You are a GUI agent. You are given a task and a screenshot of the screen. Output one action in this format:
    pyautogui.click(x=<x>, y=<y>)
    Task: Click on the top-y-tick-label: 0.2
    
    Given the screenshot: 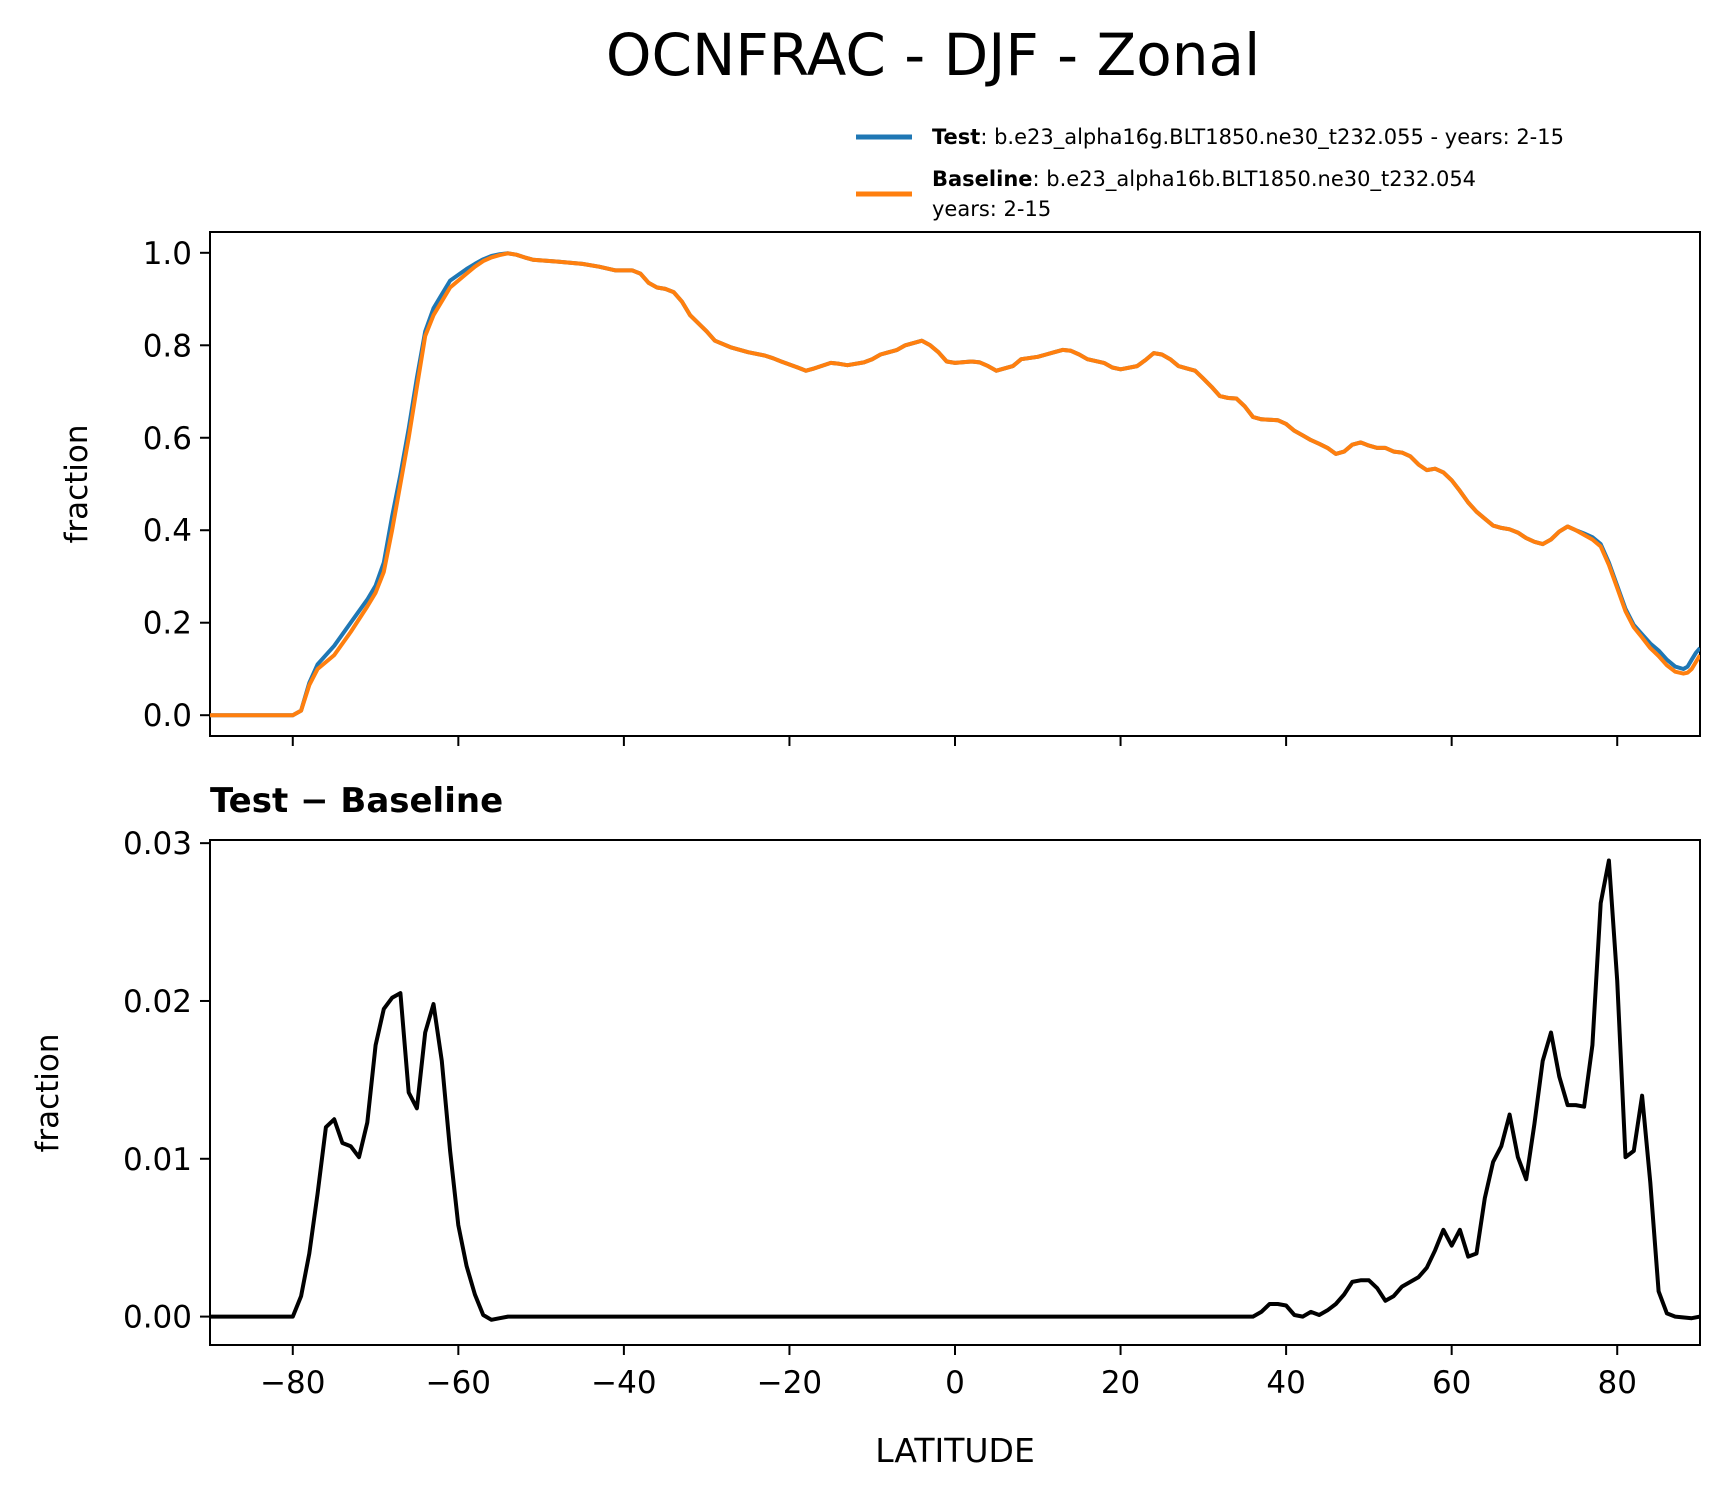 What is the action you would take?
    pyautogui.click(x=167, y=624)
    